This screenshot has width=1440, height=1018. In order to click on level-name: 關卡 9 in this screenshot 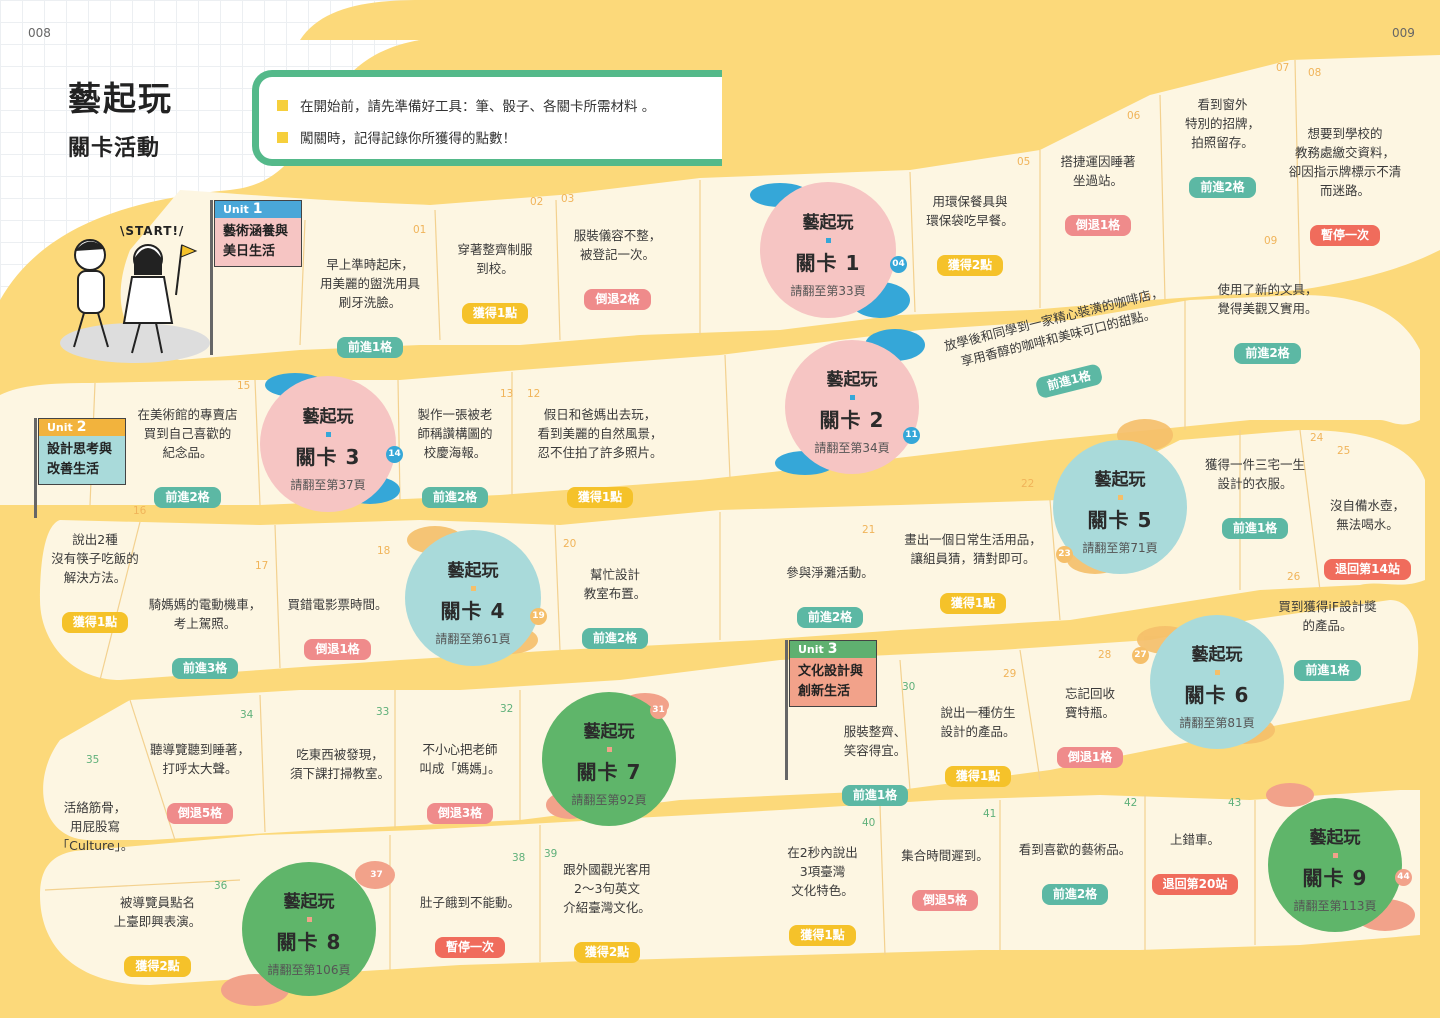, I will do `click(1335, 878)`.